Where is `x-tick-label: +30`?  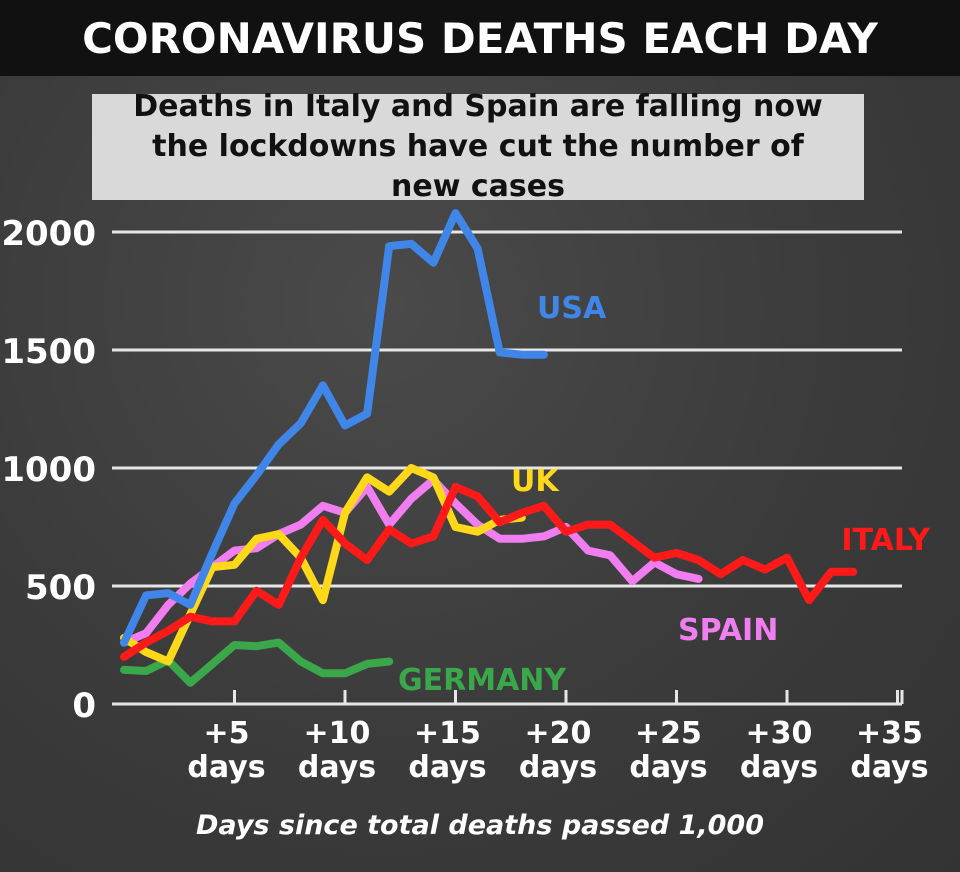
x-tick-label: +30 is located at coordinates (779, 733).